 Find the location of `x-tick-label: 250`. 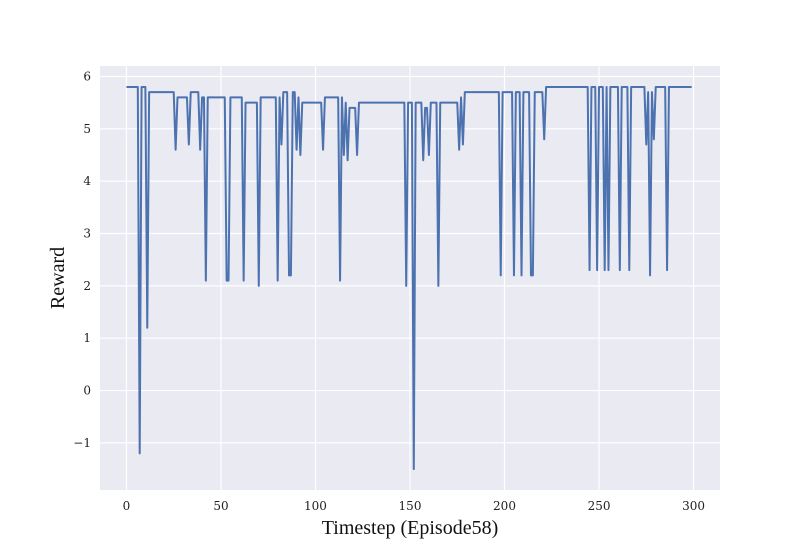

x-tick-label: 250 is located at coordinates (599, 506).